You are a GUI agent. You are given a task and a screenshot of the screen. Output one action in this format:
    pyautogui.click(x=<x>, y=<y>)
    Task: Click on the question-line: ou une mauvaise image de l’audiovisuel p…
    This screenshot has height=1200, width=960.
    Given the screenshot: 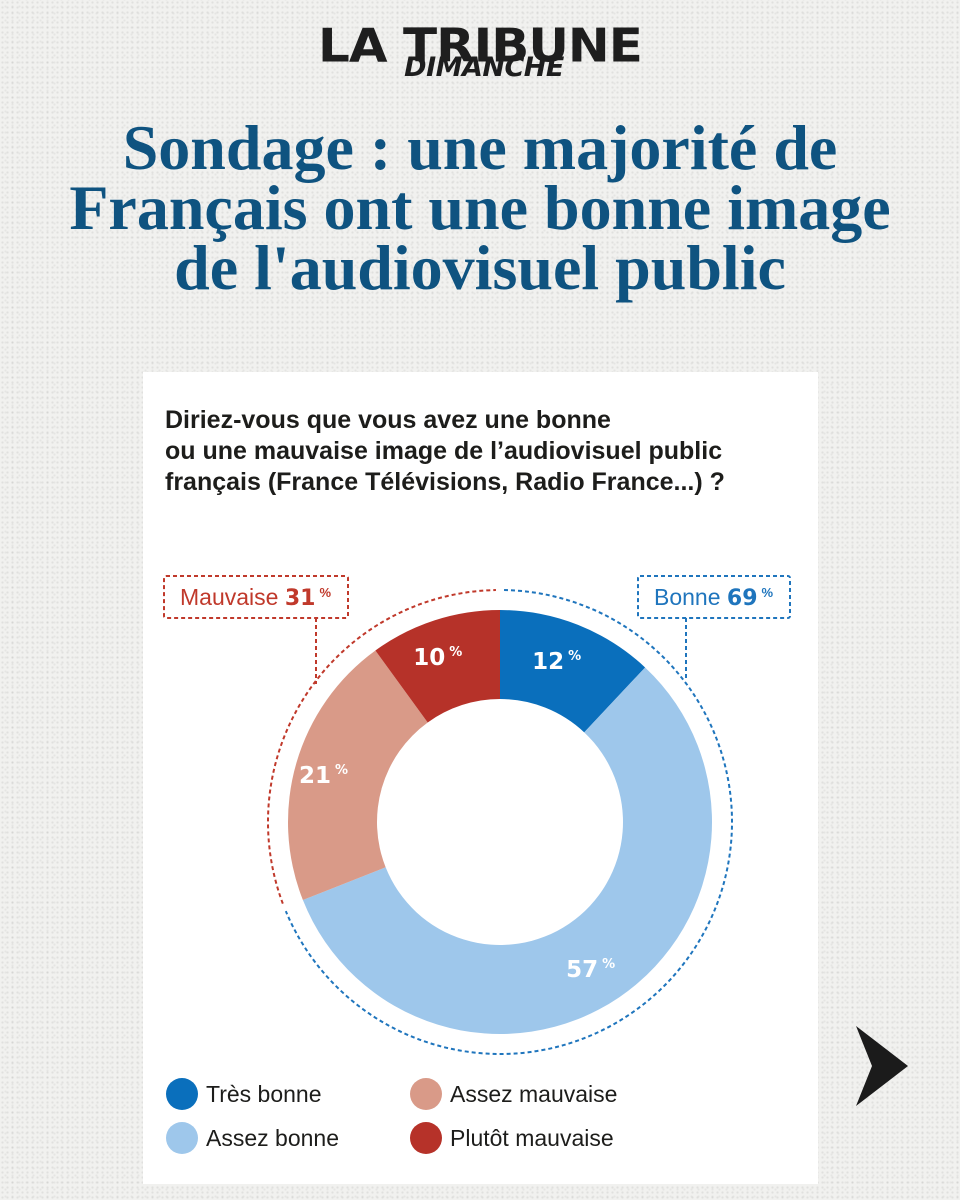 What is the action you would take?
    pyautogui.click(x=444, y=451)
    